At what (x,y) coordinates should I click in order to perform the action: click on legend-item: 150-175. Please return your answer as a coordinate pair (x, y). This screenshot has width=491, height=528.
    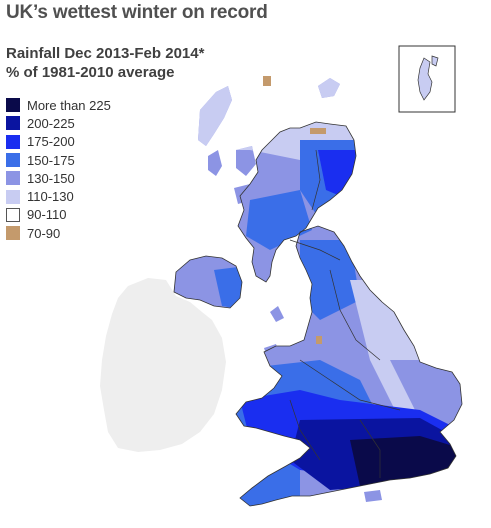
    Looking at the image, I should click on (58, 160).